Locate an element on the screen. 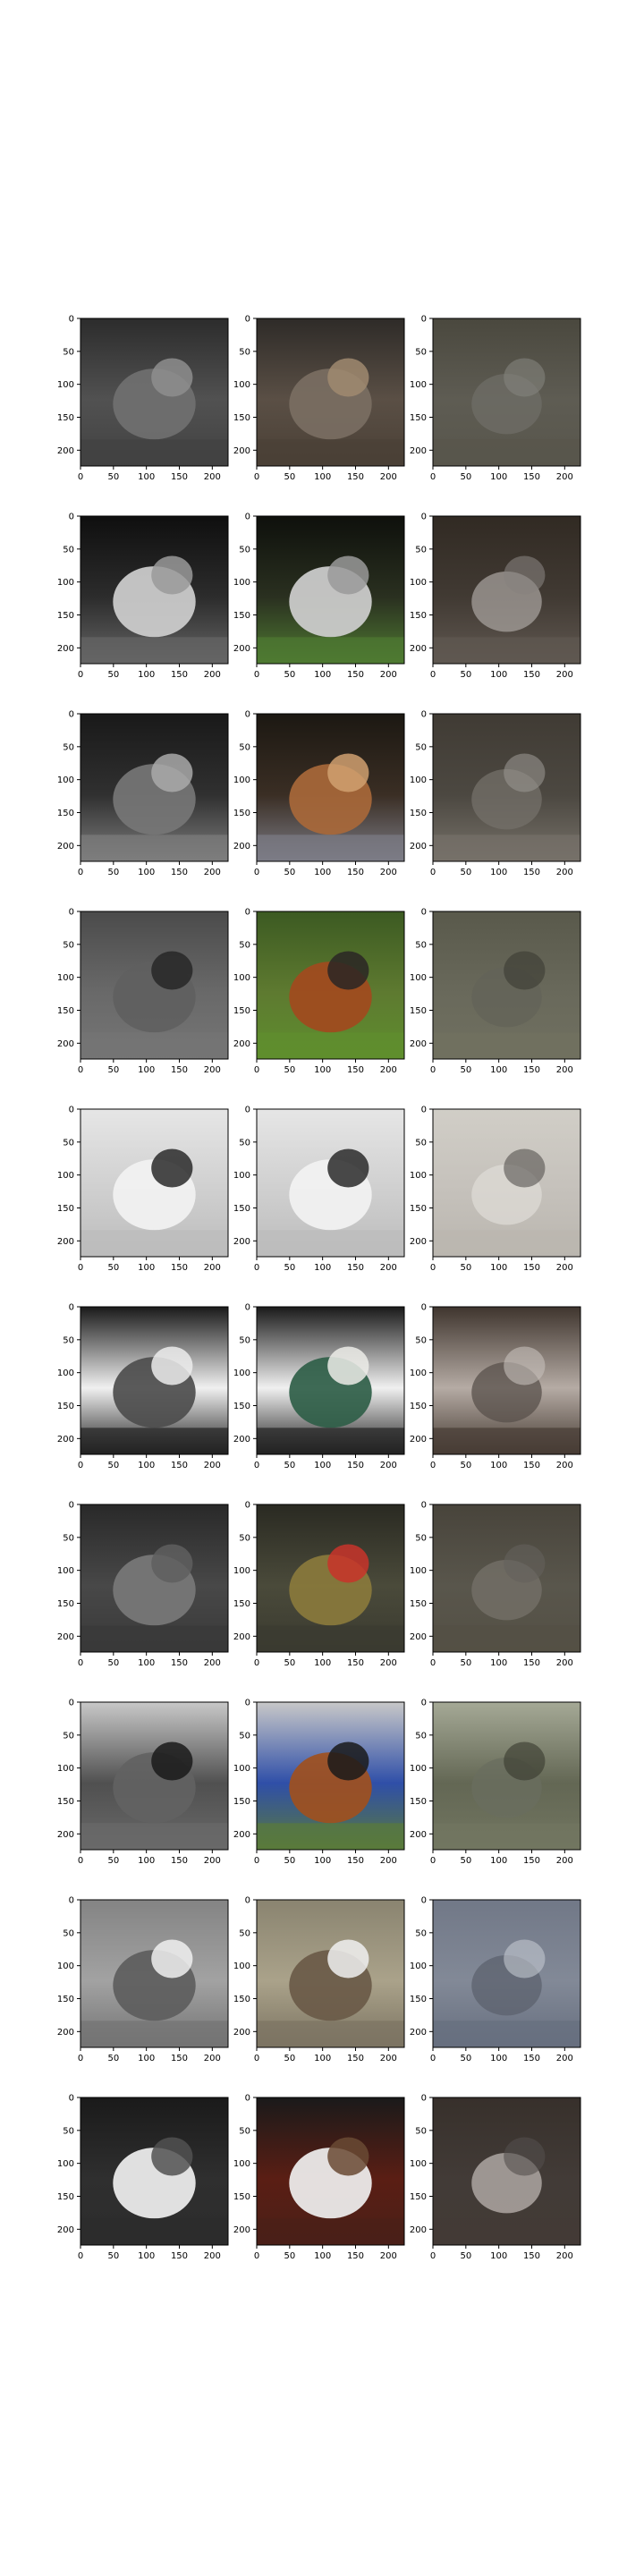 The height and width of the screenshot is (2576, 644). ground-truth-color-panel: 0 50 100 150 200 0 50 100 150 200 is located at coordinates (319, 1782).